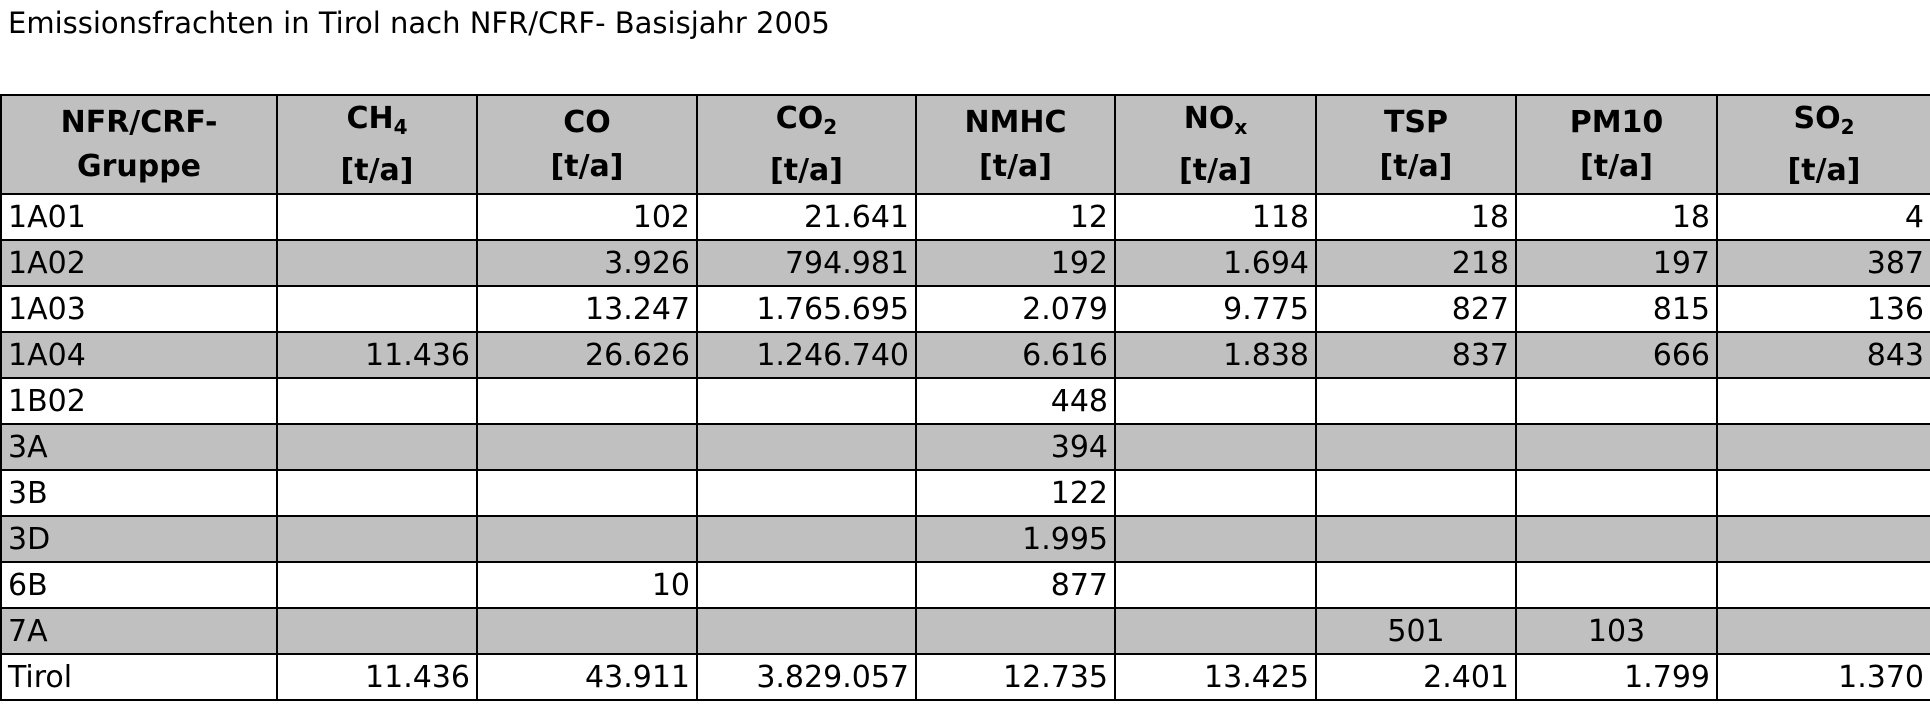 The width and height of the screenshot is (1930, 726). Describe the element at coordinates (139, 166) in the screenshot. I see `header-unit: Gruppe` at that location.